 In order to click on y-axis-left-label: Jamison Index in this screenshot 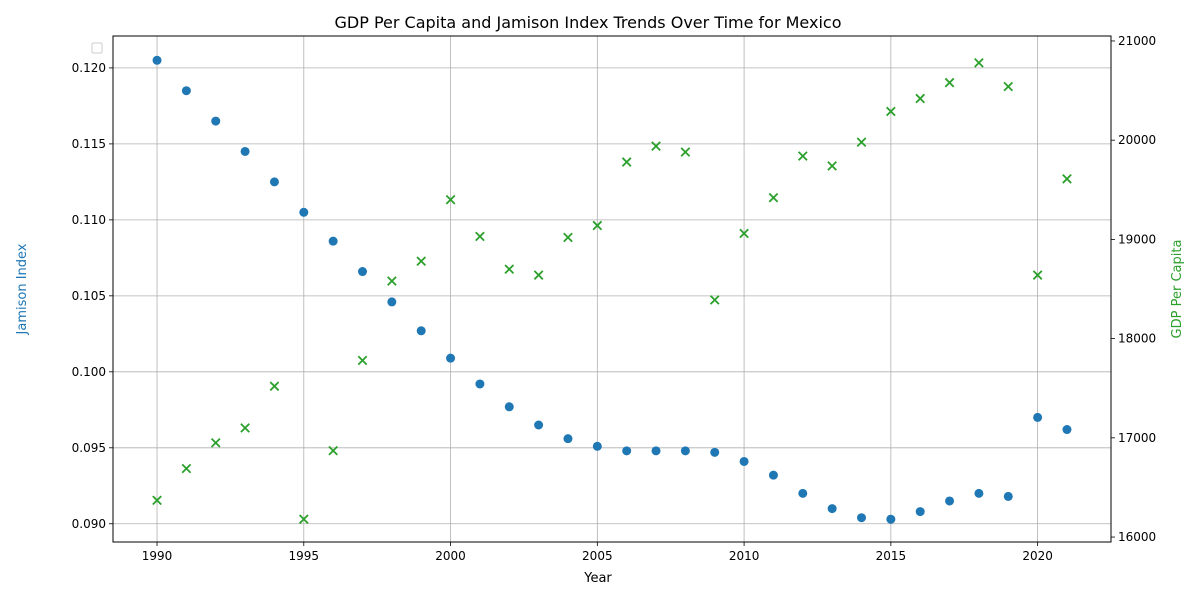, I will do `click(22, 289)`.